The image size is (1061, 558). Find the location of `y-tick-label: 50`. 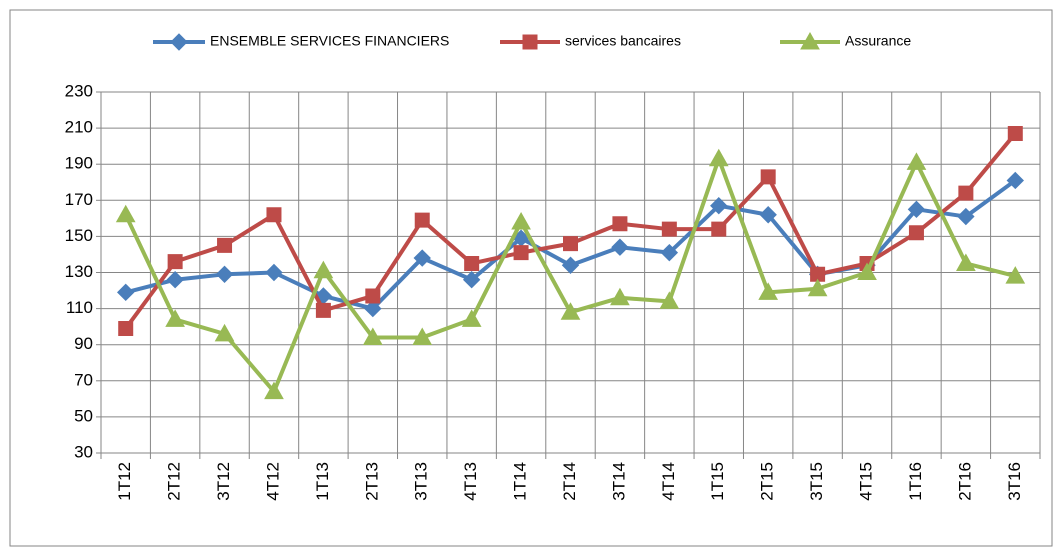

y-tick-label: 50 is located at coordinates (83, 415).